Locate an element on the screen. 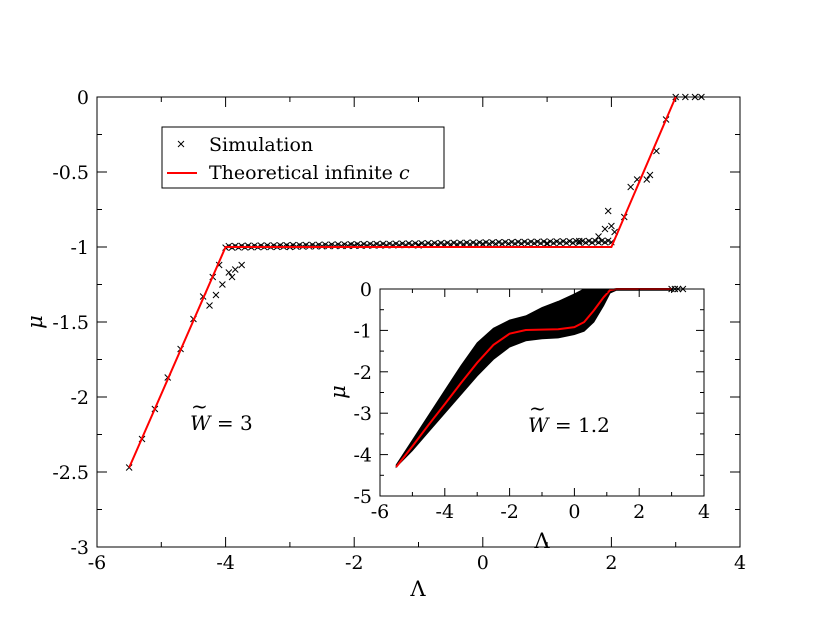  main-x-tick-label: -4 is located at coordinates (225, 563).